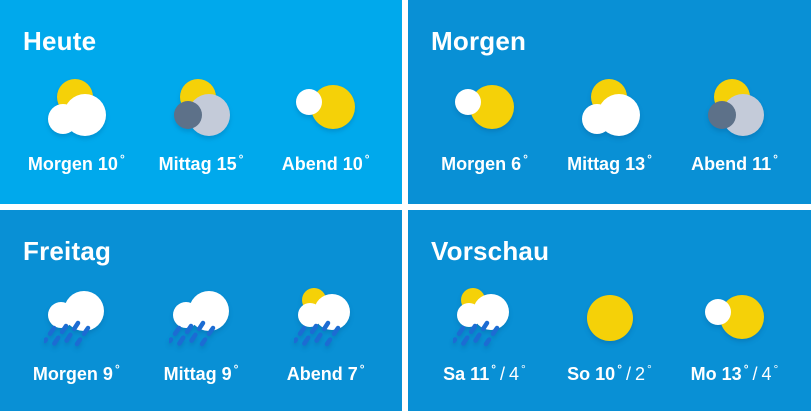 This screenshot has height=415, width=811. I want to click on forecast-label: So 10 °/2 °, so click(609, 373).